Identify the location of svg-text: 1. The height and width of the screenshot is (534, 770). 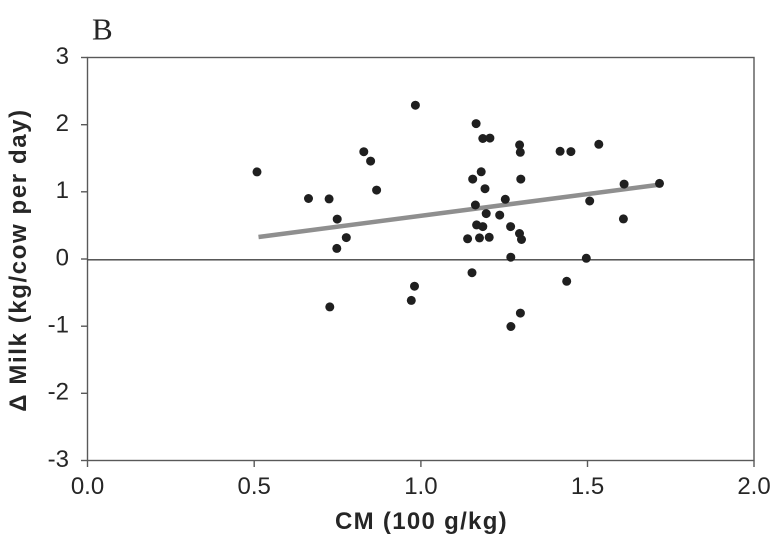
(62, 190).